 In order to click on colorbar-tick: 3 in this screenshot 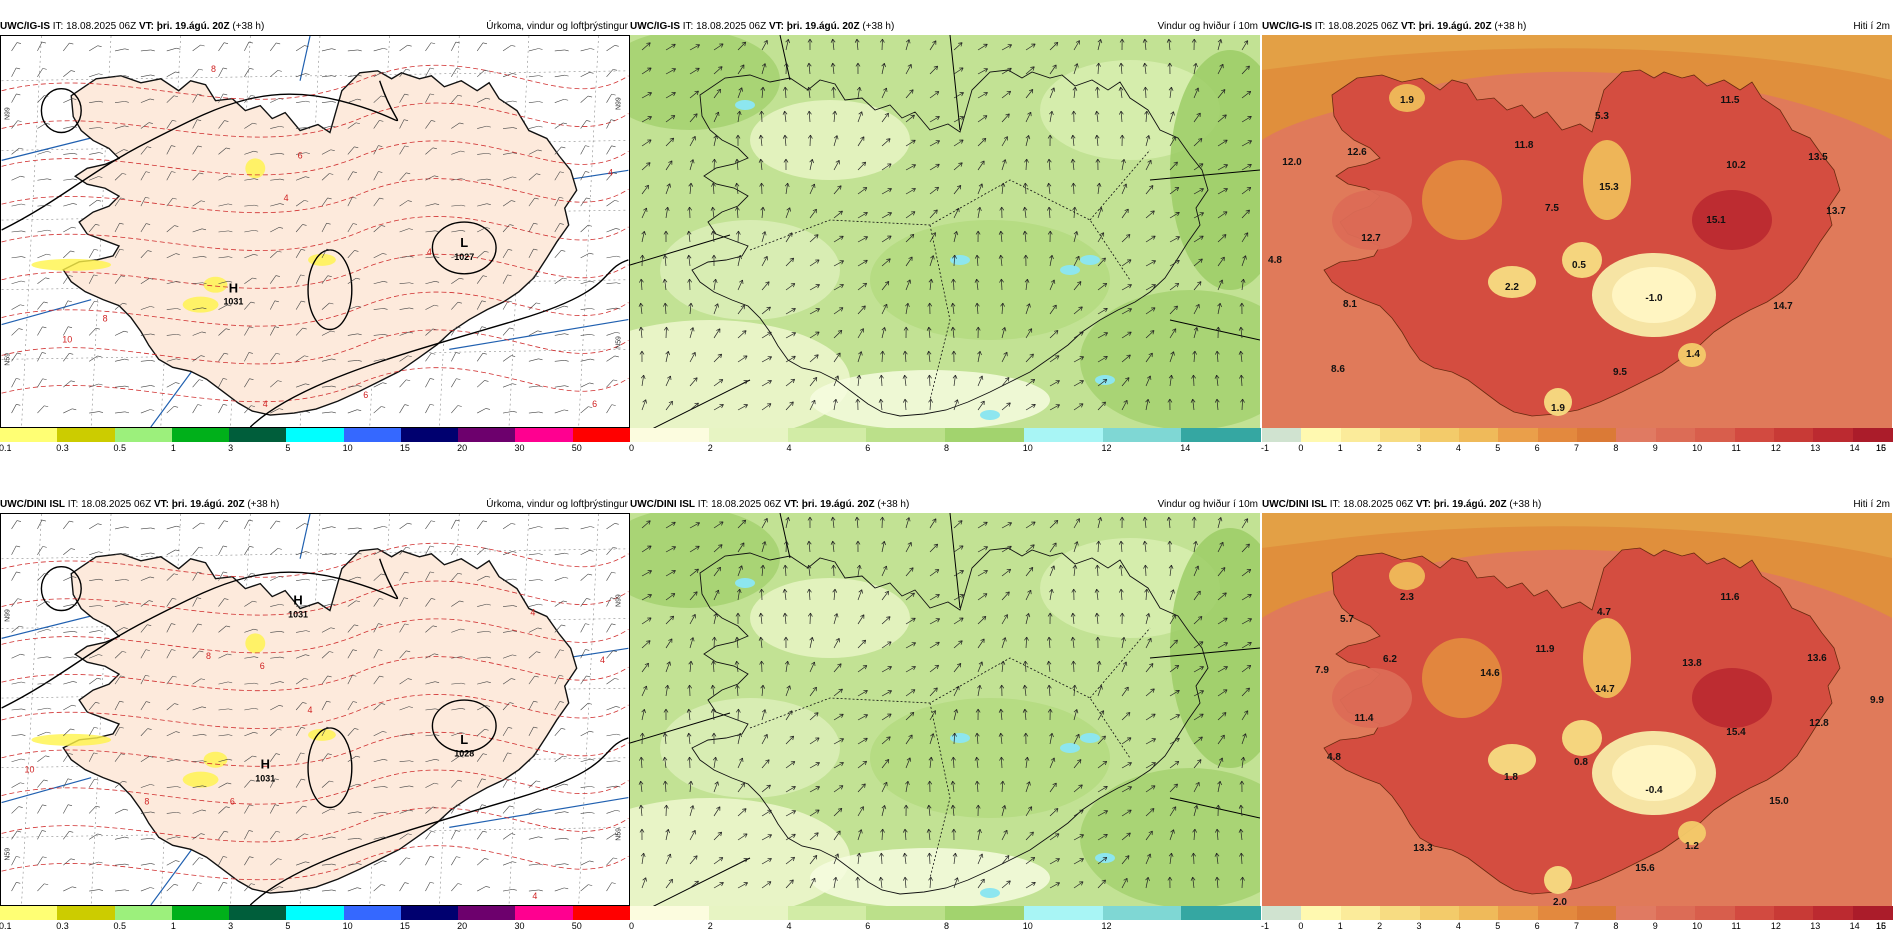, I will do `click(231, 448)`.